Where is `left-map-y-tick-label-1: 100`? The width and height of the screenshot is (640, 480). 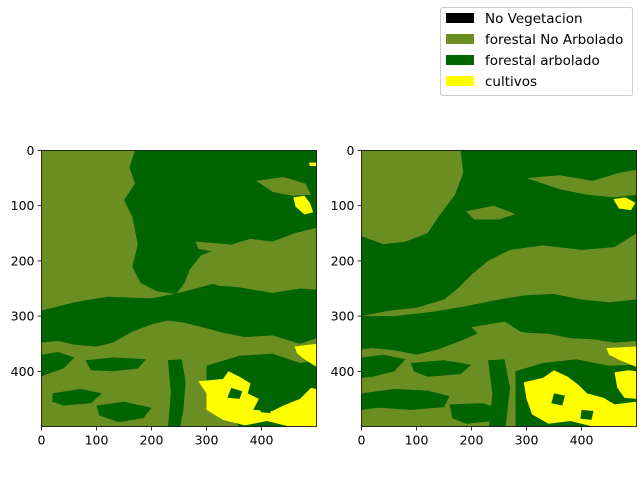 left-map-y-tick-label-1: 100 is located at coordinates (23, 205).